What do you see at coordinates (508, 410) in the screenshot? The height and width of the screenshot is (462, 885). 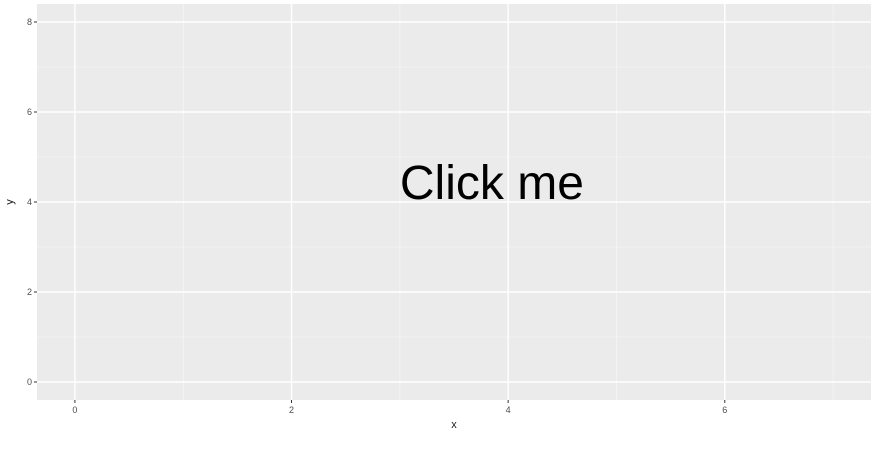 I see `x-tick-label: 4` at bounding box center [508, 410].